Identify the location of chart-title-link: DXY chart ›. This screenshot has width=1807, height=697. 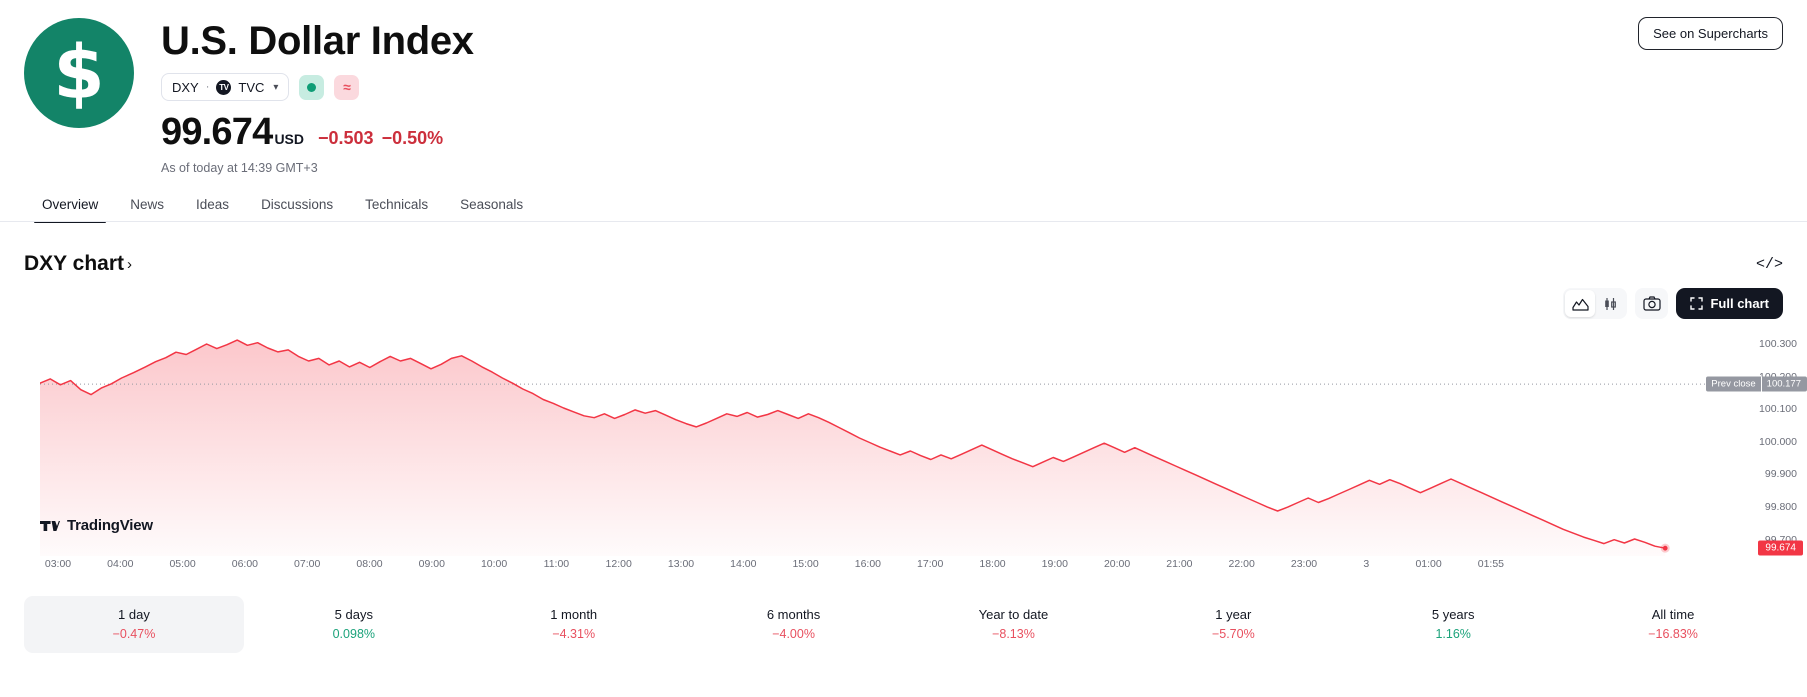
(78, 264).